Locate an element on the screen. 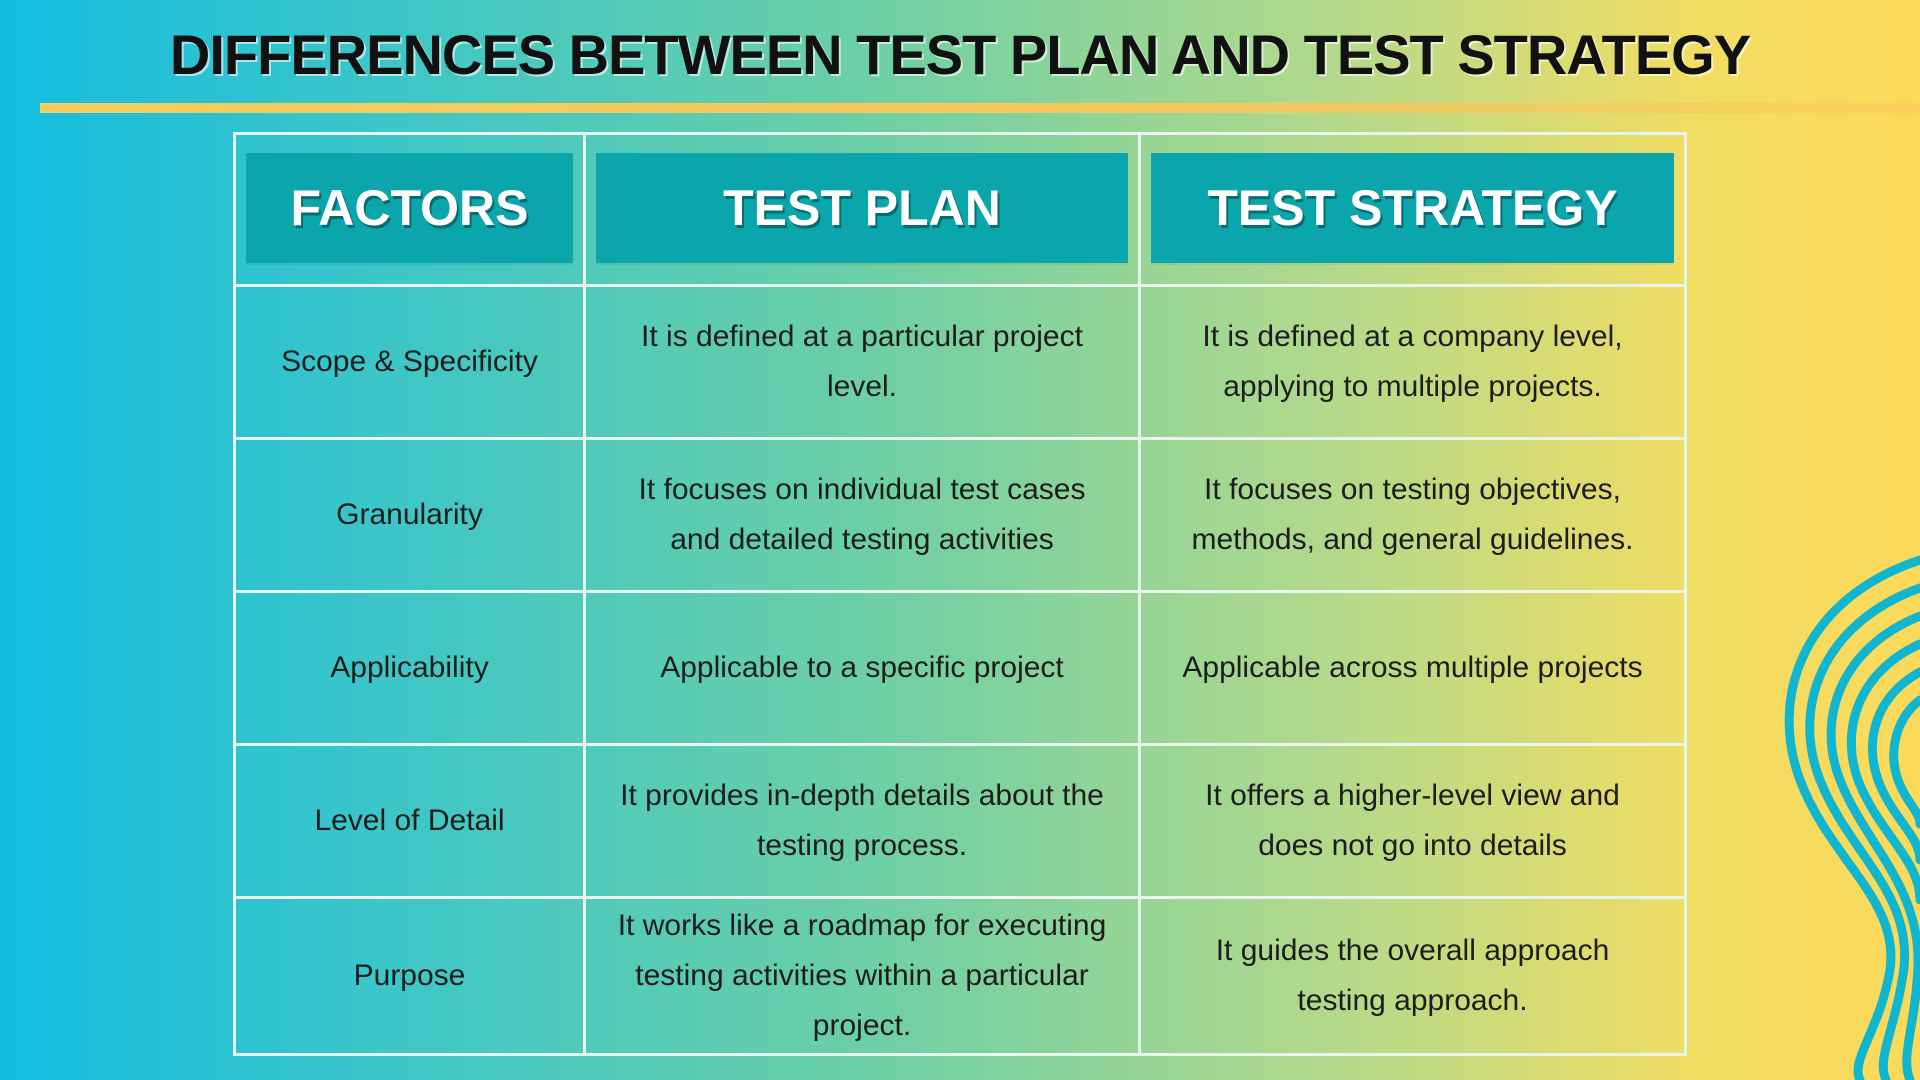 The height and width of the screenshot is (1080, 1920). header-test-strategy: TEST STRATEGY is located at coordinates (1412, 207).